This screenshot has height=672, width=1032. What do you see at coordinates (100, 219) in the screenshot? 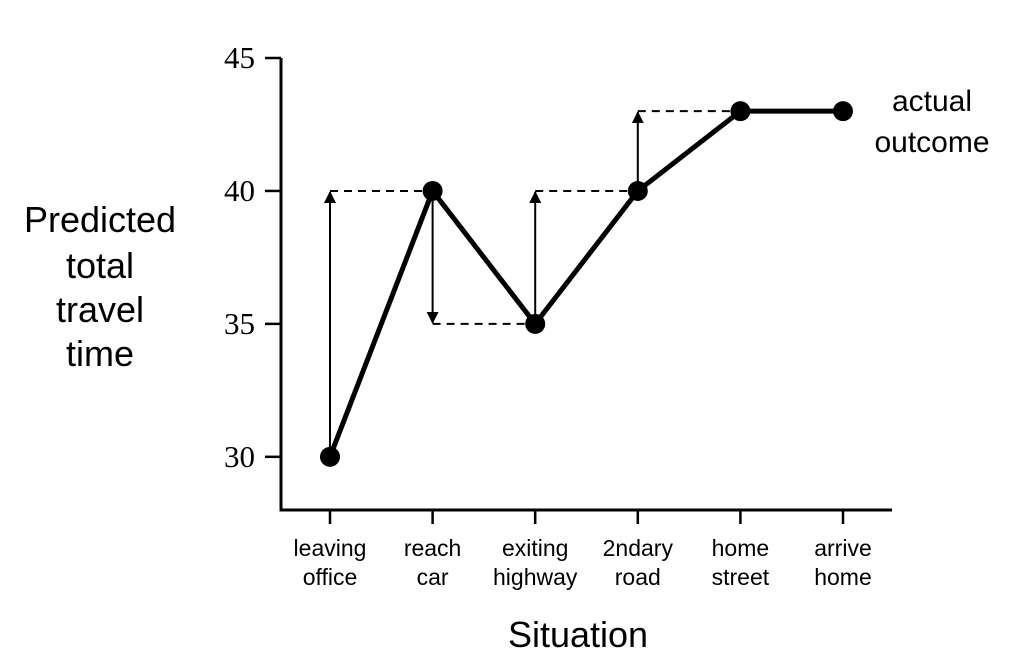
I see `y-axis-label-line: Predicted` at bounding box center [100, 219].